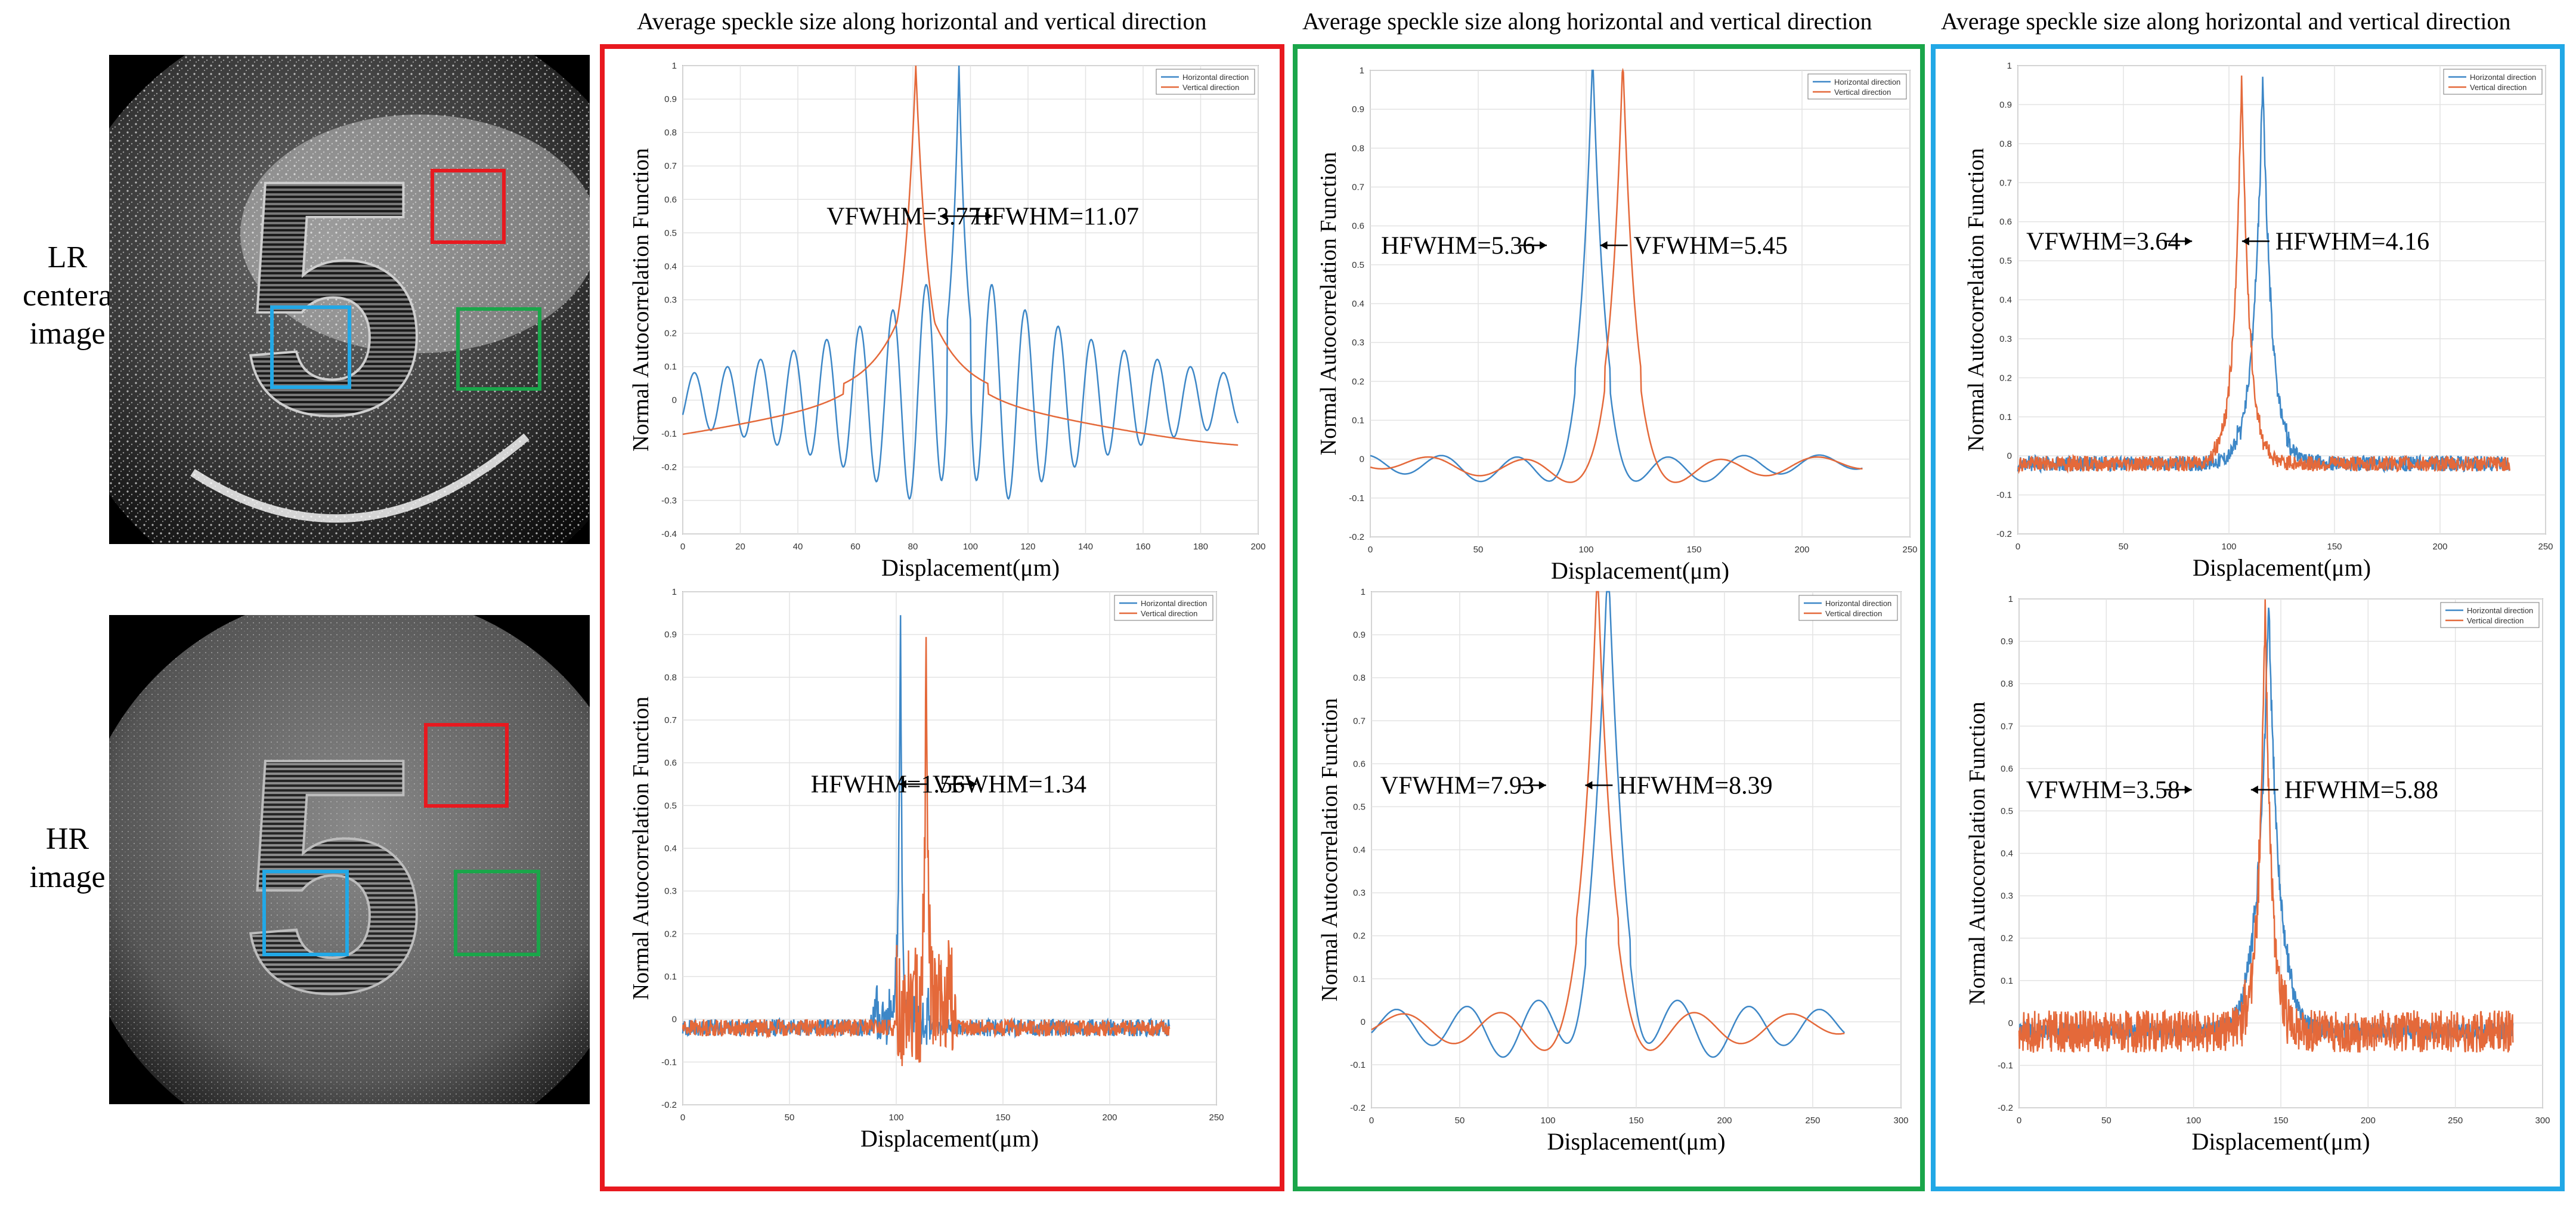 The width and height of the screenshot is (2576, 1205). I want to click on lr-coin-image: 5, so click(349, 299).